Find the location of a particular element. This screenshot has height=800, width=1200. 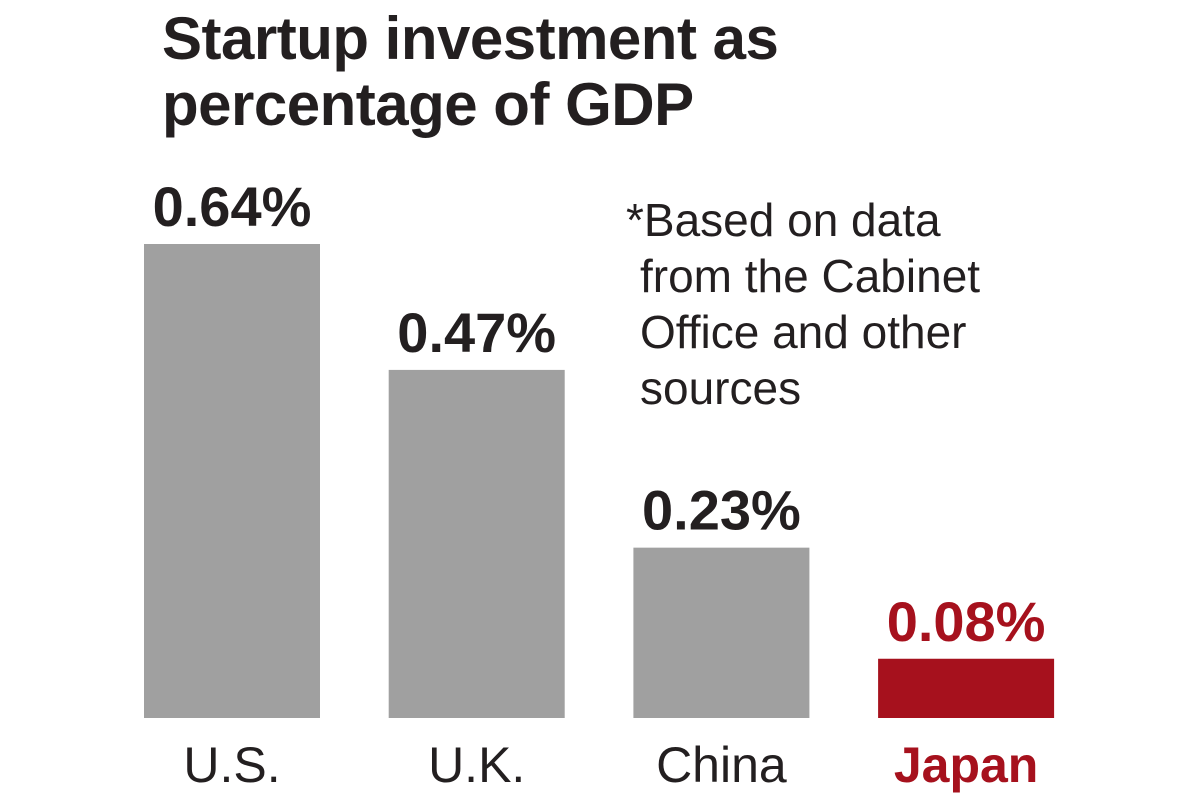

bar-japan is located at coordinates (966, 688).